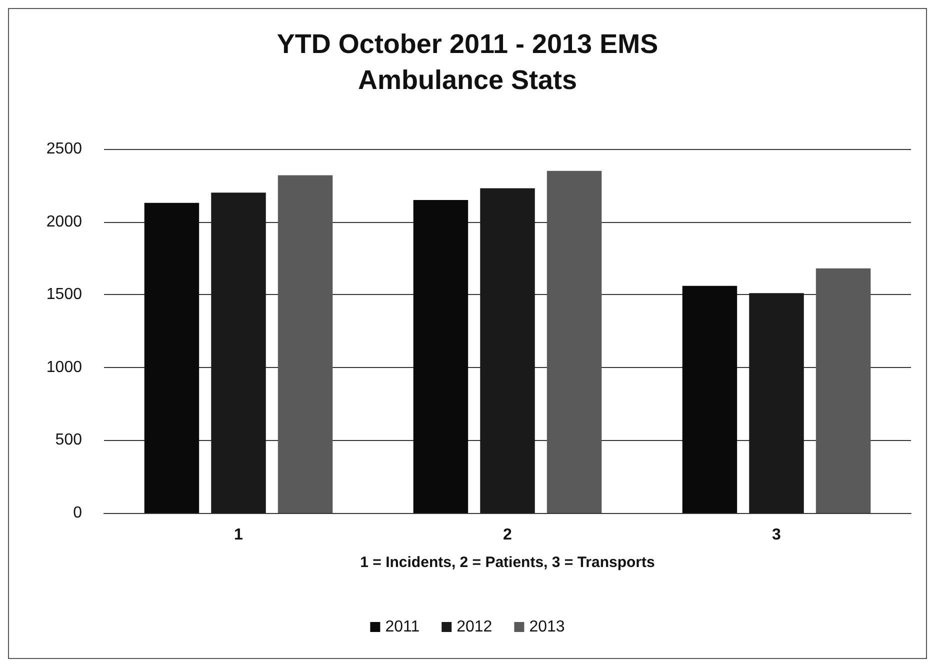  What do you see at coordinates (64, 295) in the screenshot?
I see `y-tick-label: 1500` at bounding box center [64, 295].